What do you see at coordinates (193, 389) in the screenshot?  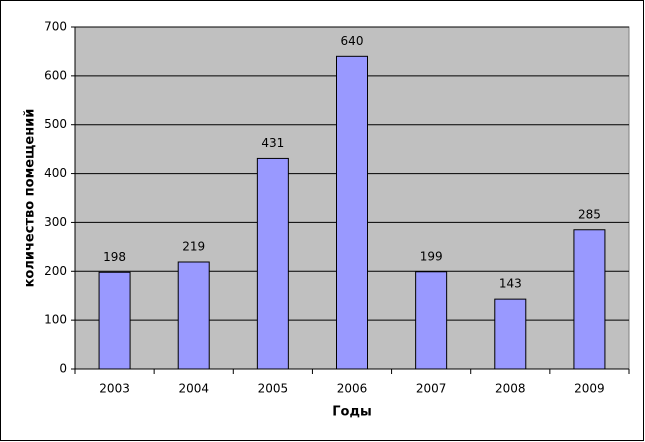 I see `x-tick-label: 2004` at bounding box center [193, 389].